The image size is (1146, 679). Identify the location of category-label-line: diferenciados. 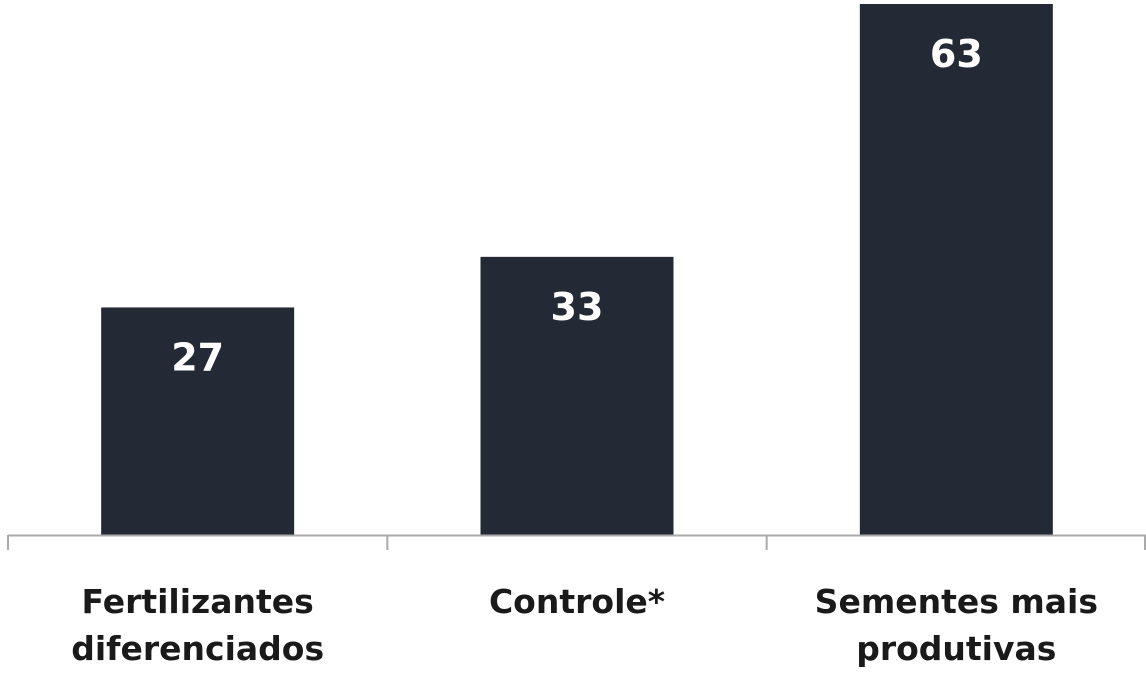
(197, 648).